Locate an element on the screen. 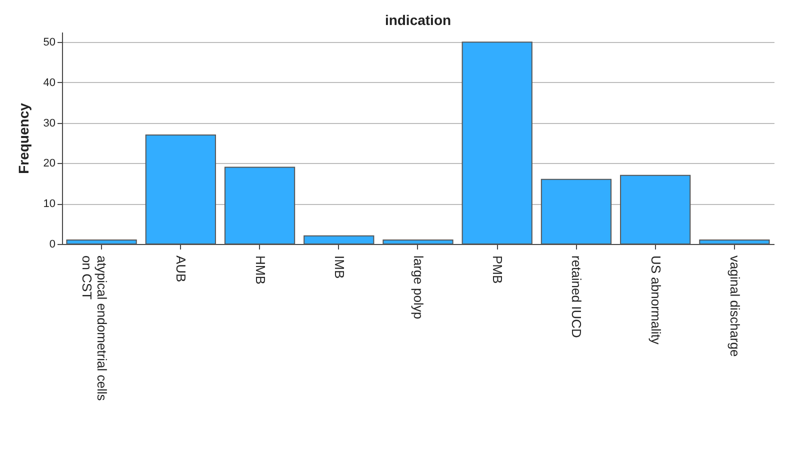 The width and height of the screenshot is (792, 449). x-tick-label: large polyp is located at coordinates (418, 288).